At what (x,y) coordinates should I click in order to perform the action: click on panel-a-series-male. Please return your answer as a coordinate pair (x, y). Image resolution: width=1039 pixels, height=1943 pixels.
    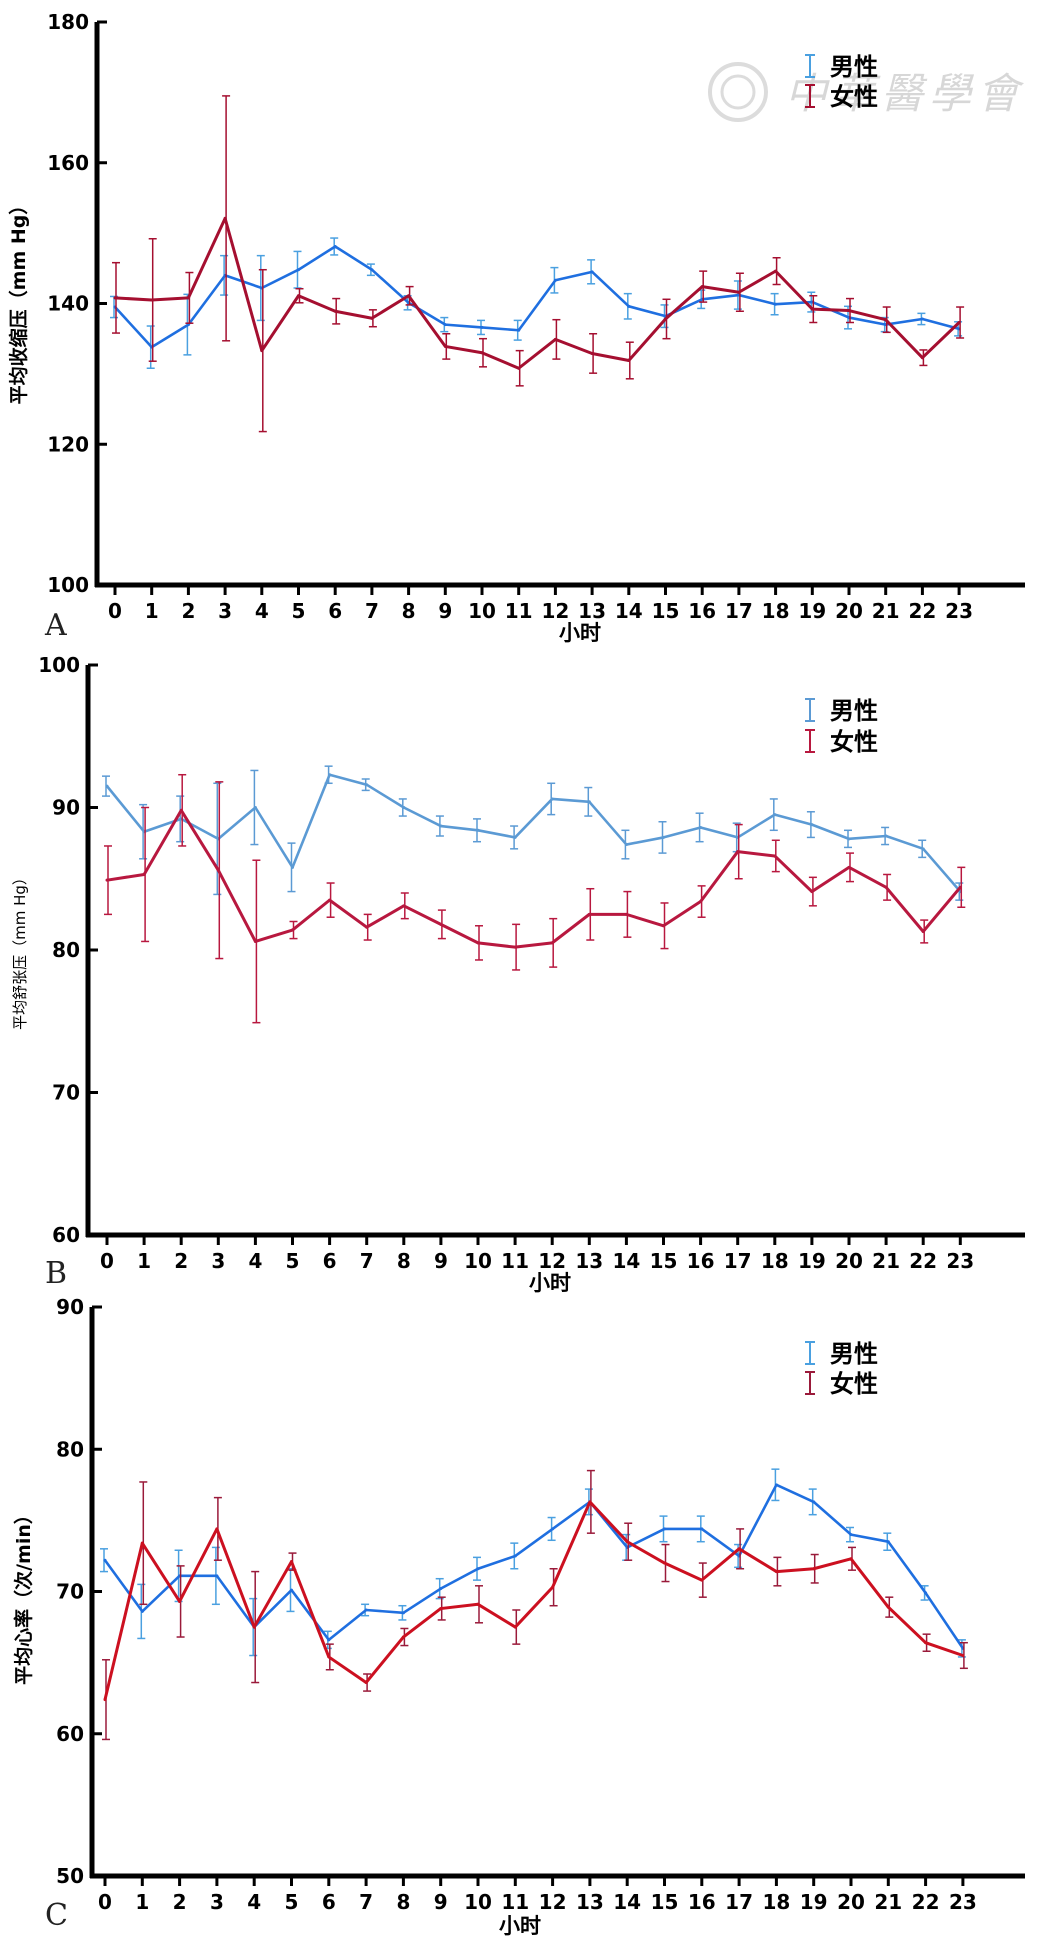
    Looking at the image, I should click on (536, 303).